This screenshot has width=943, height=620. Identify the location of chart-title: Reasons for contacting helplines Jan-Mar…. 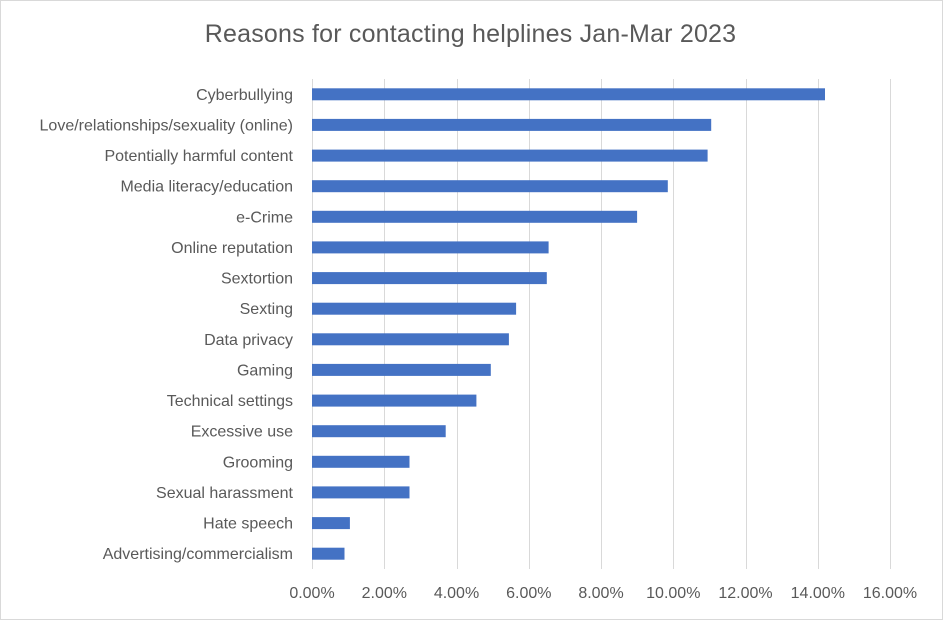
(470, 34).